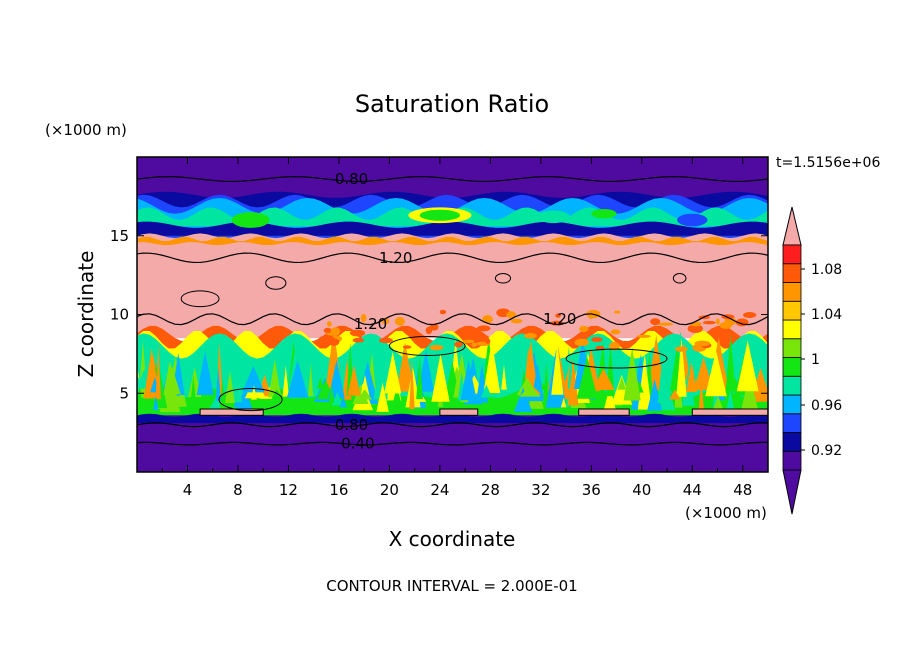 Image resolution: width=904 pixels, height=654 pixels. Describe the element at coordinates (119, 236) in the screenshot. I see `y-tick-label: 15` at that location.